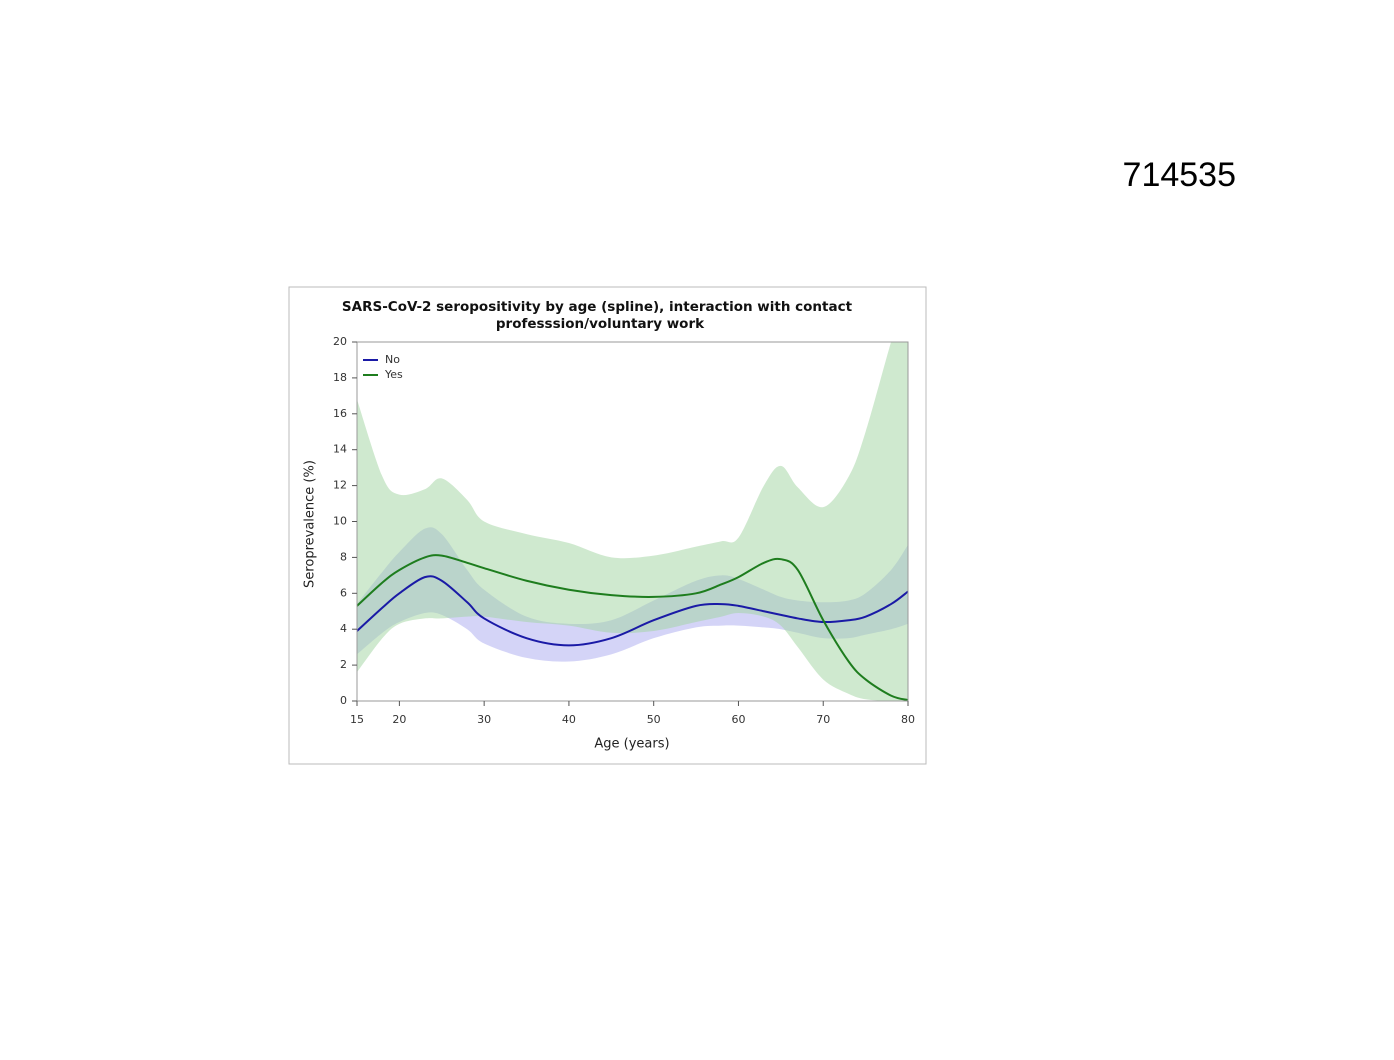 Image resolution: width=1394 pixels, height=1060 pixels. Describe the element at coordinates (399, 719) in the screenshot. I see `x-tick-label: 20` at that location.